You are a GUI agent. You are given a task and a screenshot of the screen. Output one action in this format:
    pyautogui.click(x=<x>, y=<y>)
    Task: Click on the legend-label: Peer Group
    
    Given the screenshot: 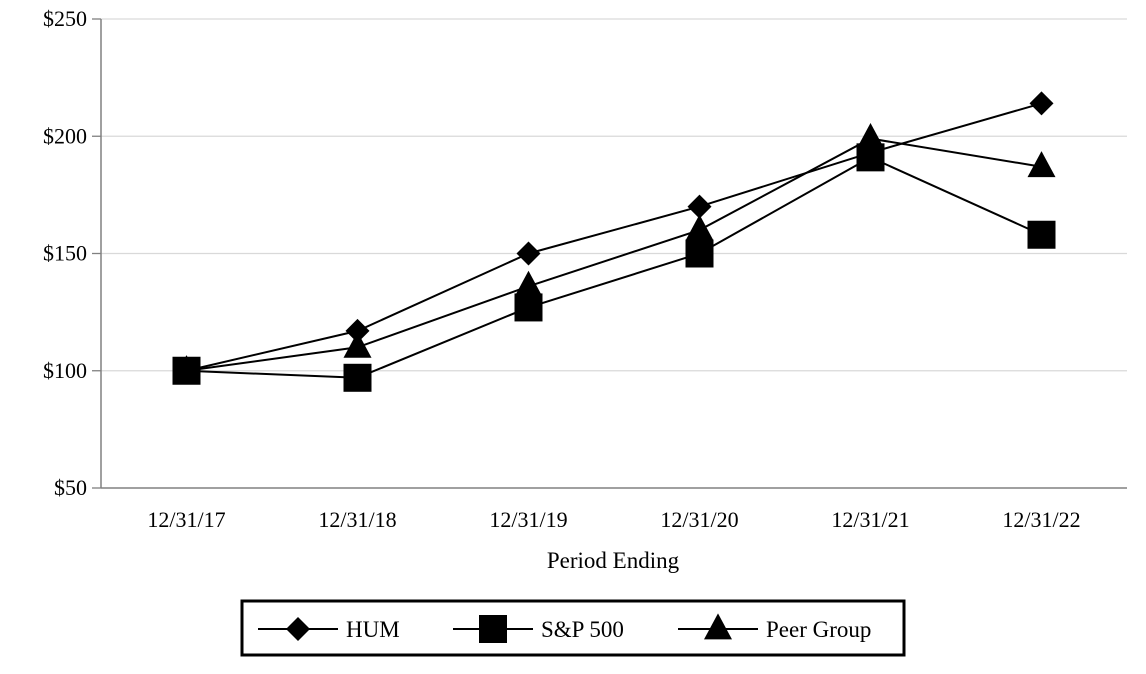 What is the action you would take?
    pyautogui.click(x=818, y=629)
    